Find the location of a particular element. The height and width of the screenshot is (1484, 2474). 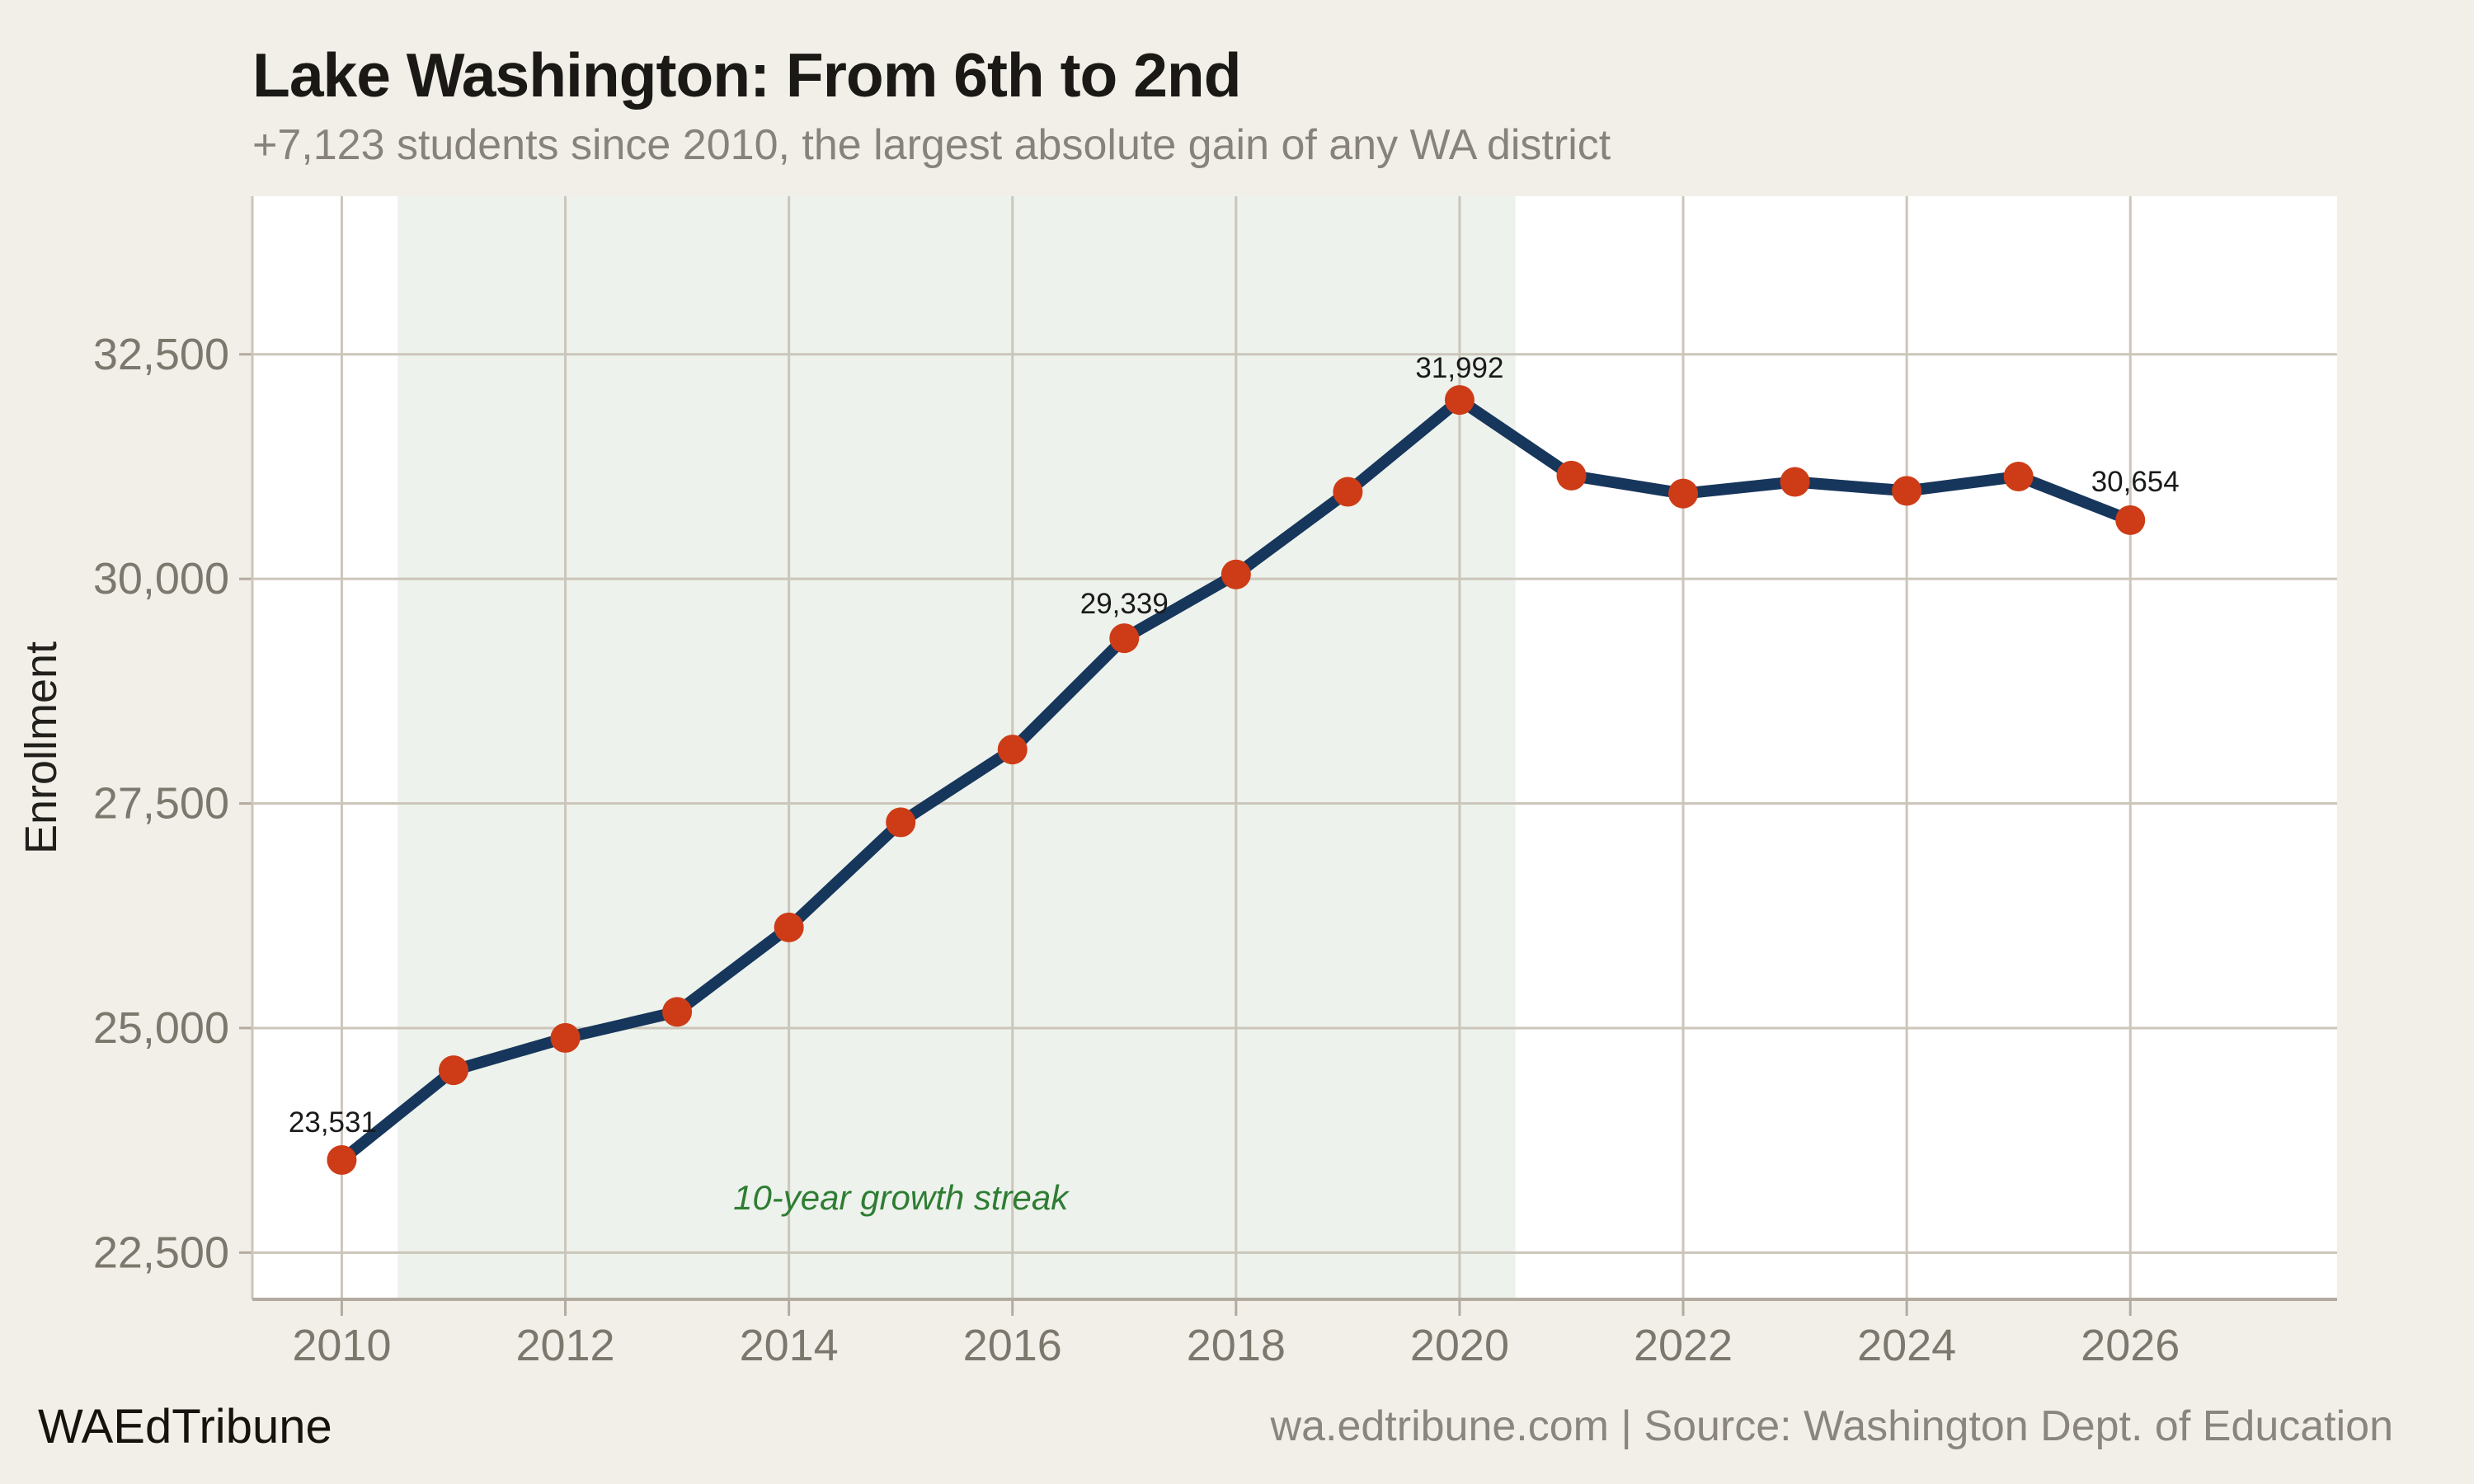

data-point-2016 is located at coordinates (1012, 750).